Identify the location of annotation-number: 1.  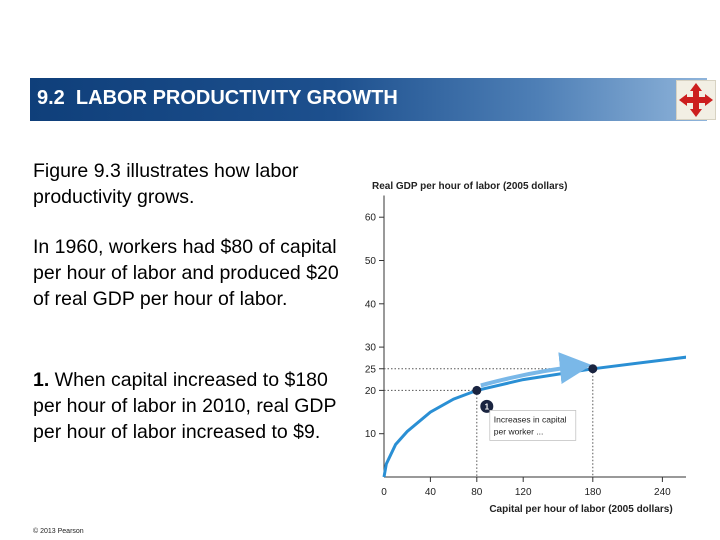
(487, 406).